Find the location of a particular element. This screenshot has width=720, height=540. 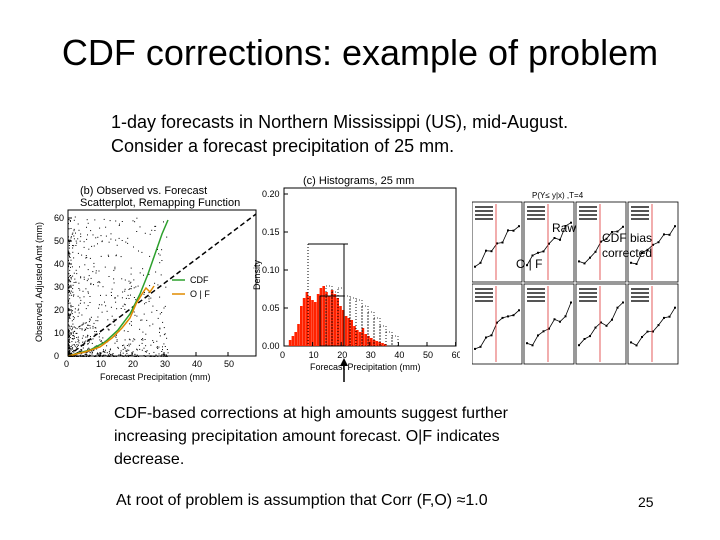

y-tick-label: 20 is located at coordinates (59, 310).